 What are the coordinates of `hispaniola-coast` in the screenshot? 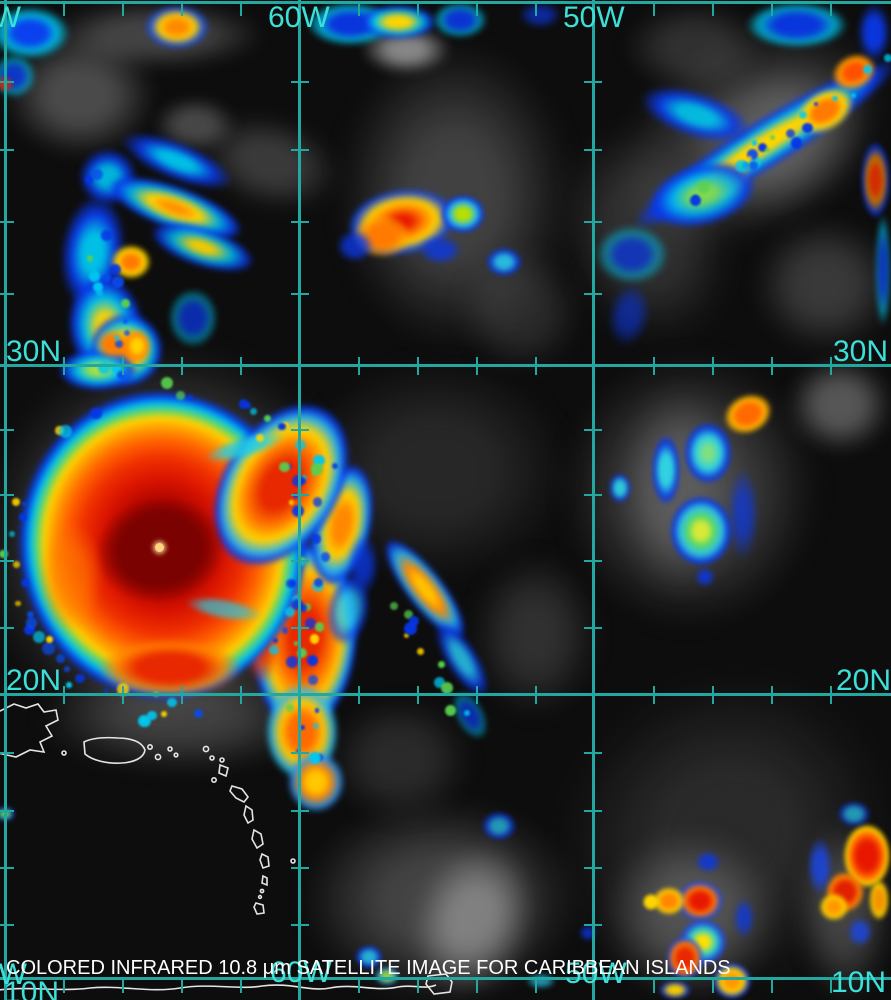 It's located at (29, 730).